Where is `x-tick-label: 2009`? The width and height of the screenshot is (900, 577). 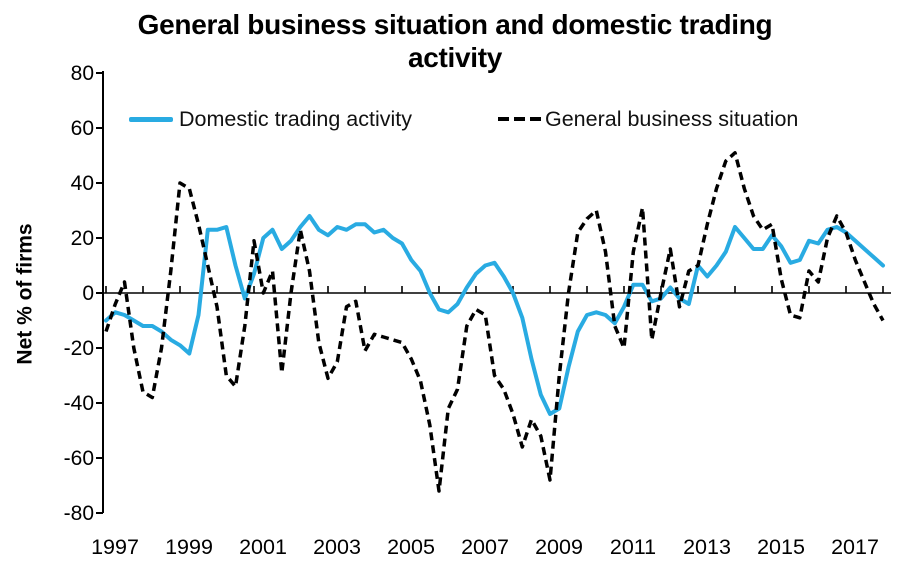 x-tick-label: 2009 is located at coordinates (559, 547).